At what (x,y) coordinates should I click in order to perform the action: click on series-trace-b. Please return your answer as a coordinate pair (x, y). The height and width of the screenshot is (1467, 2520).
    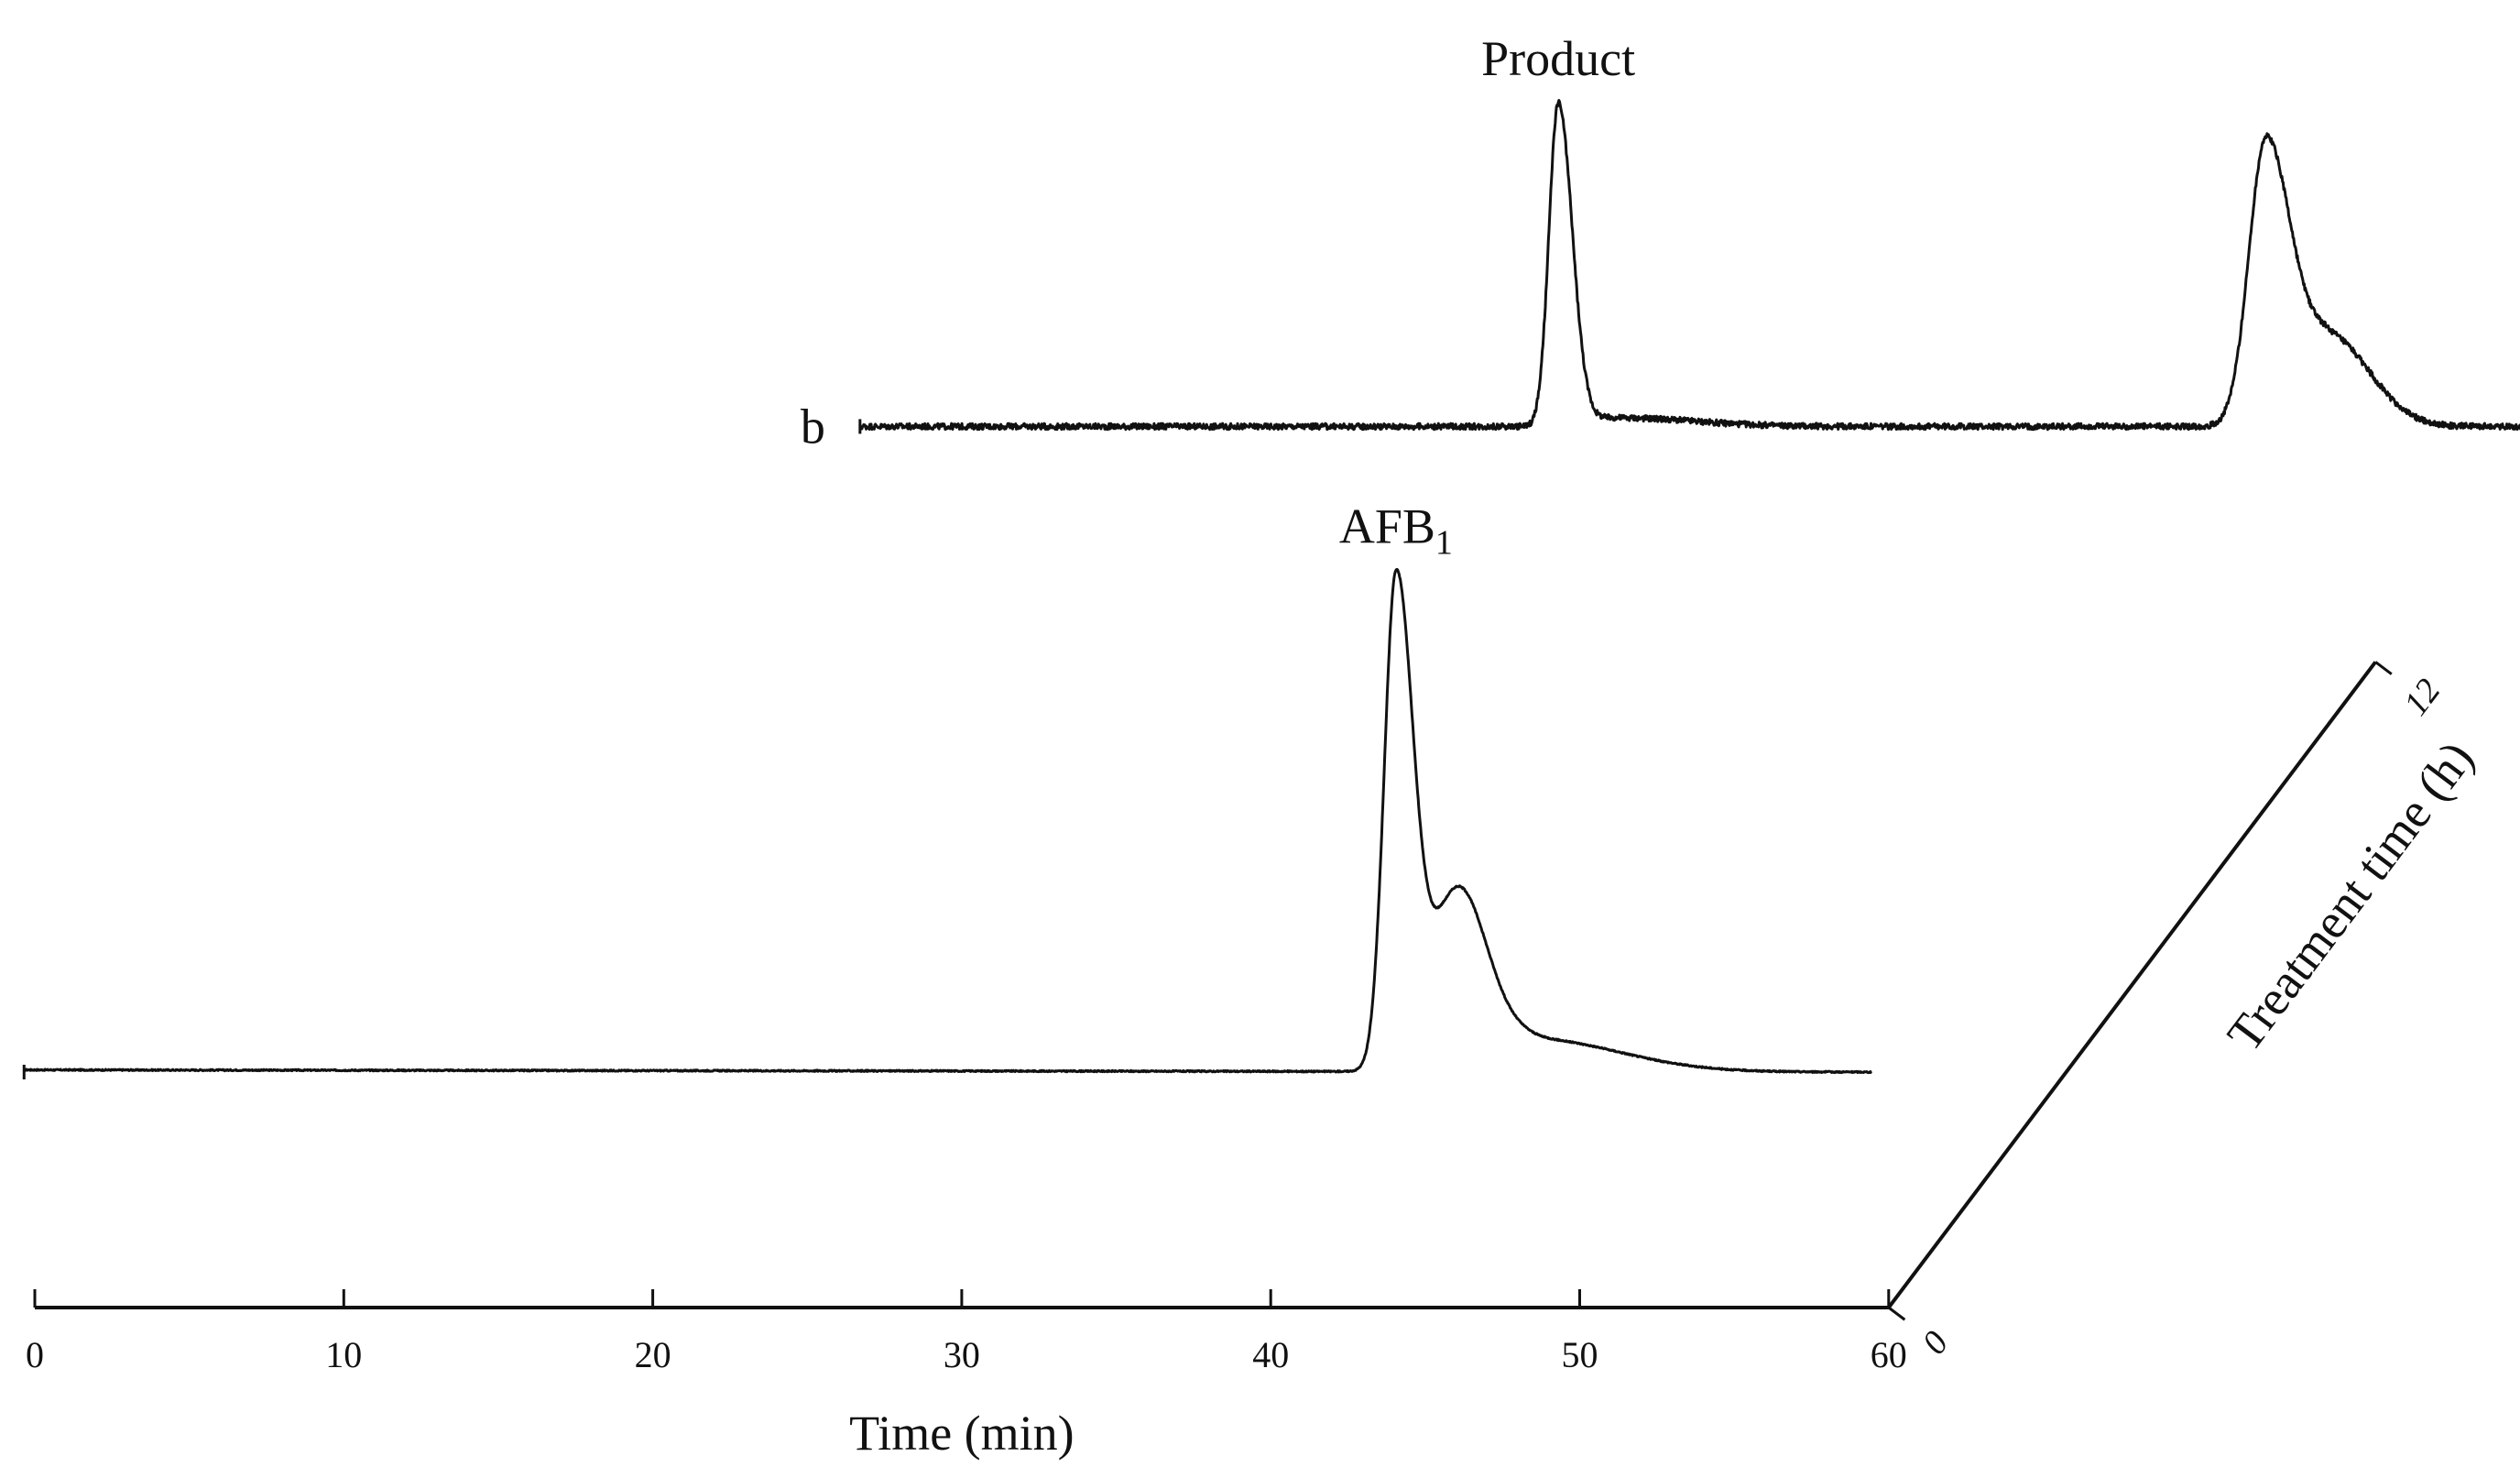
    Looking at the image, I should click on (1689, 265).